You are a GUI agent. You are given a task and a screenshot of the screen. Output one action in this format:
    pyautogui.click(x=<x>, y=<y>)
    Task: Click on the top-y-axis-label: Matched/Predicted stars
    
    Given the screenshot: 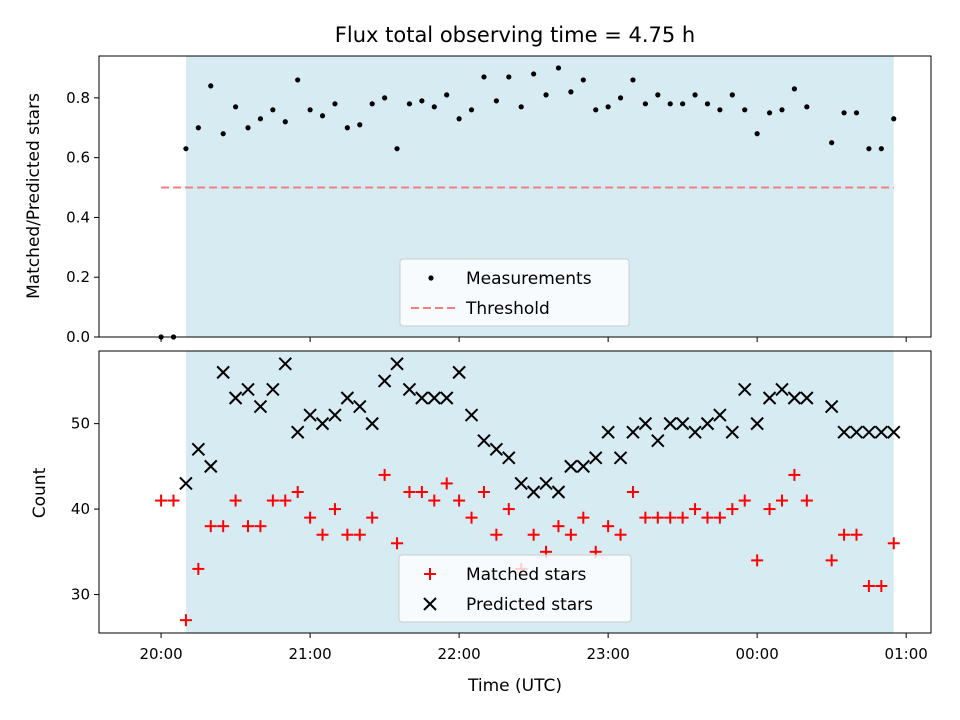 What is the action you would take?
    pyautogui.click(x=34, y=196)
    